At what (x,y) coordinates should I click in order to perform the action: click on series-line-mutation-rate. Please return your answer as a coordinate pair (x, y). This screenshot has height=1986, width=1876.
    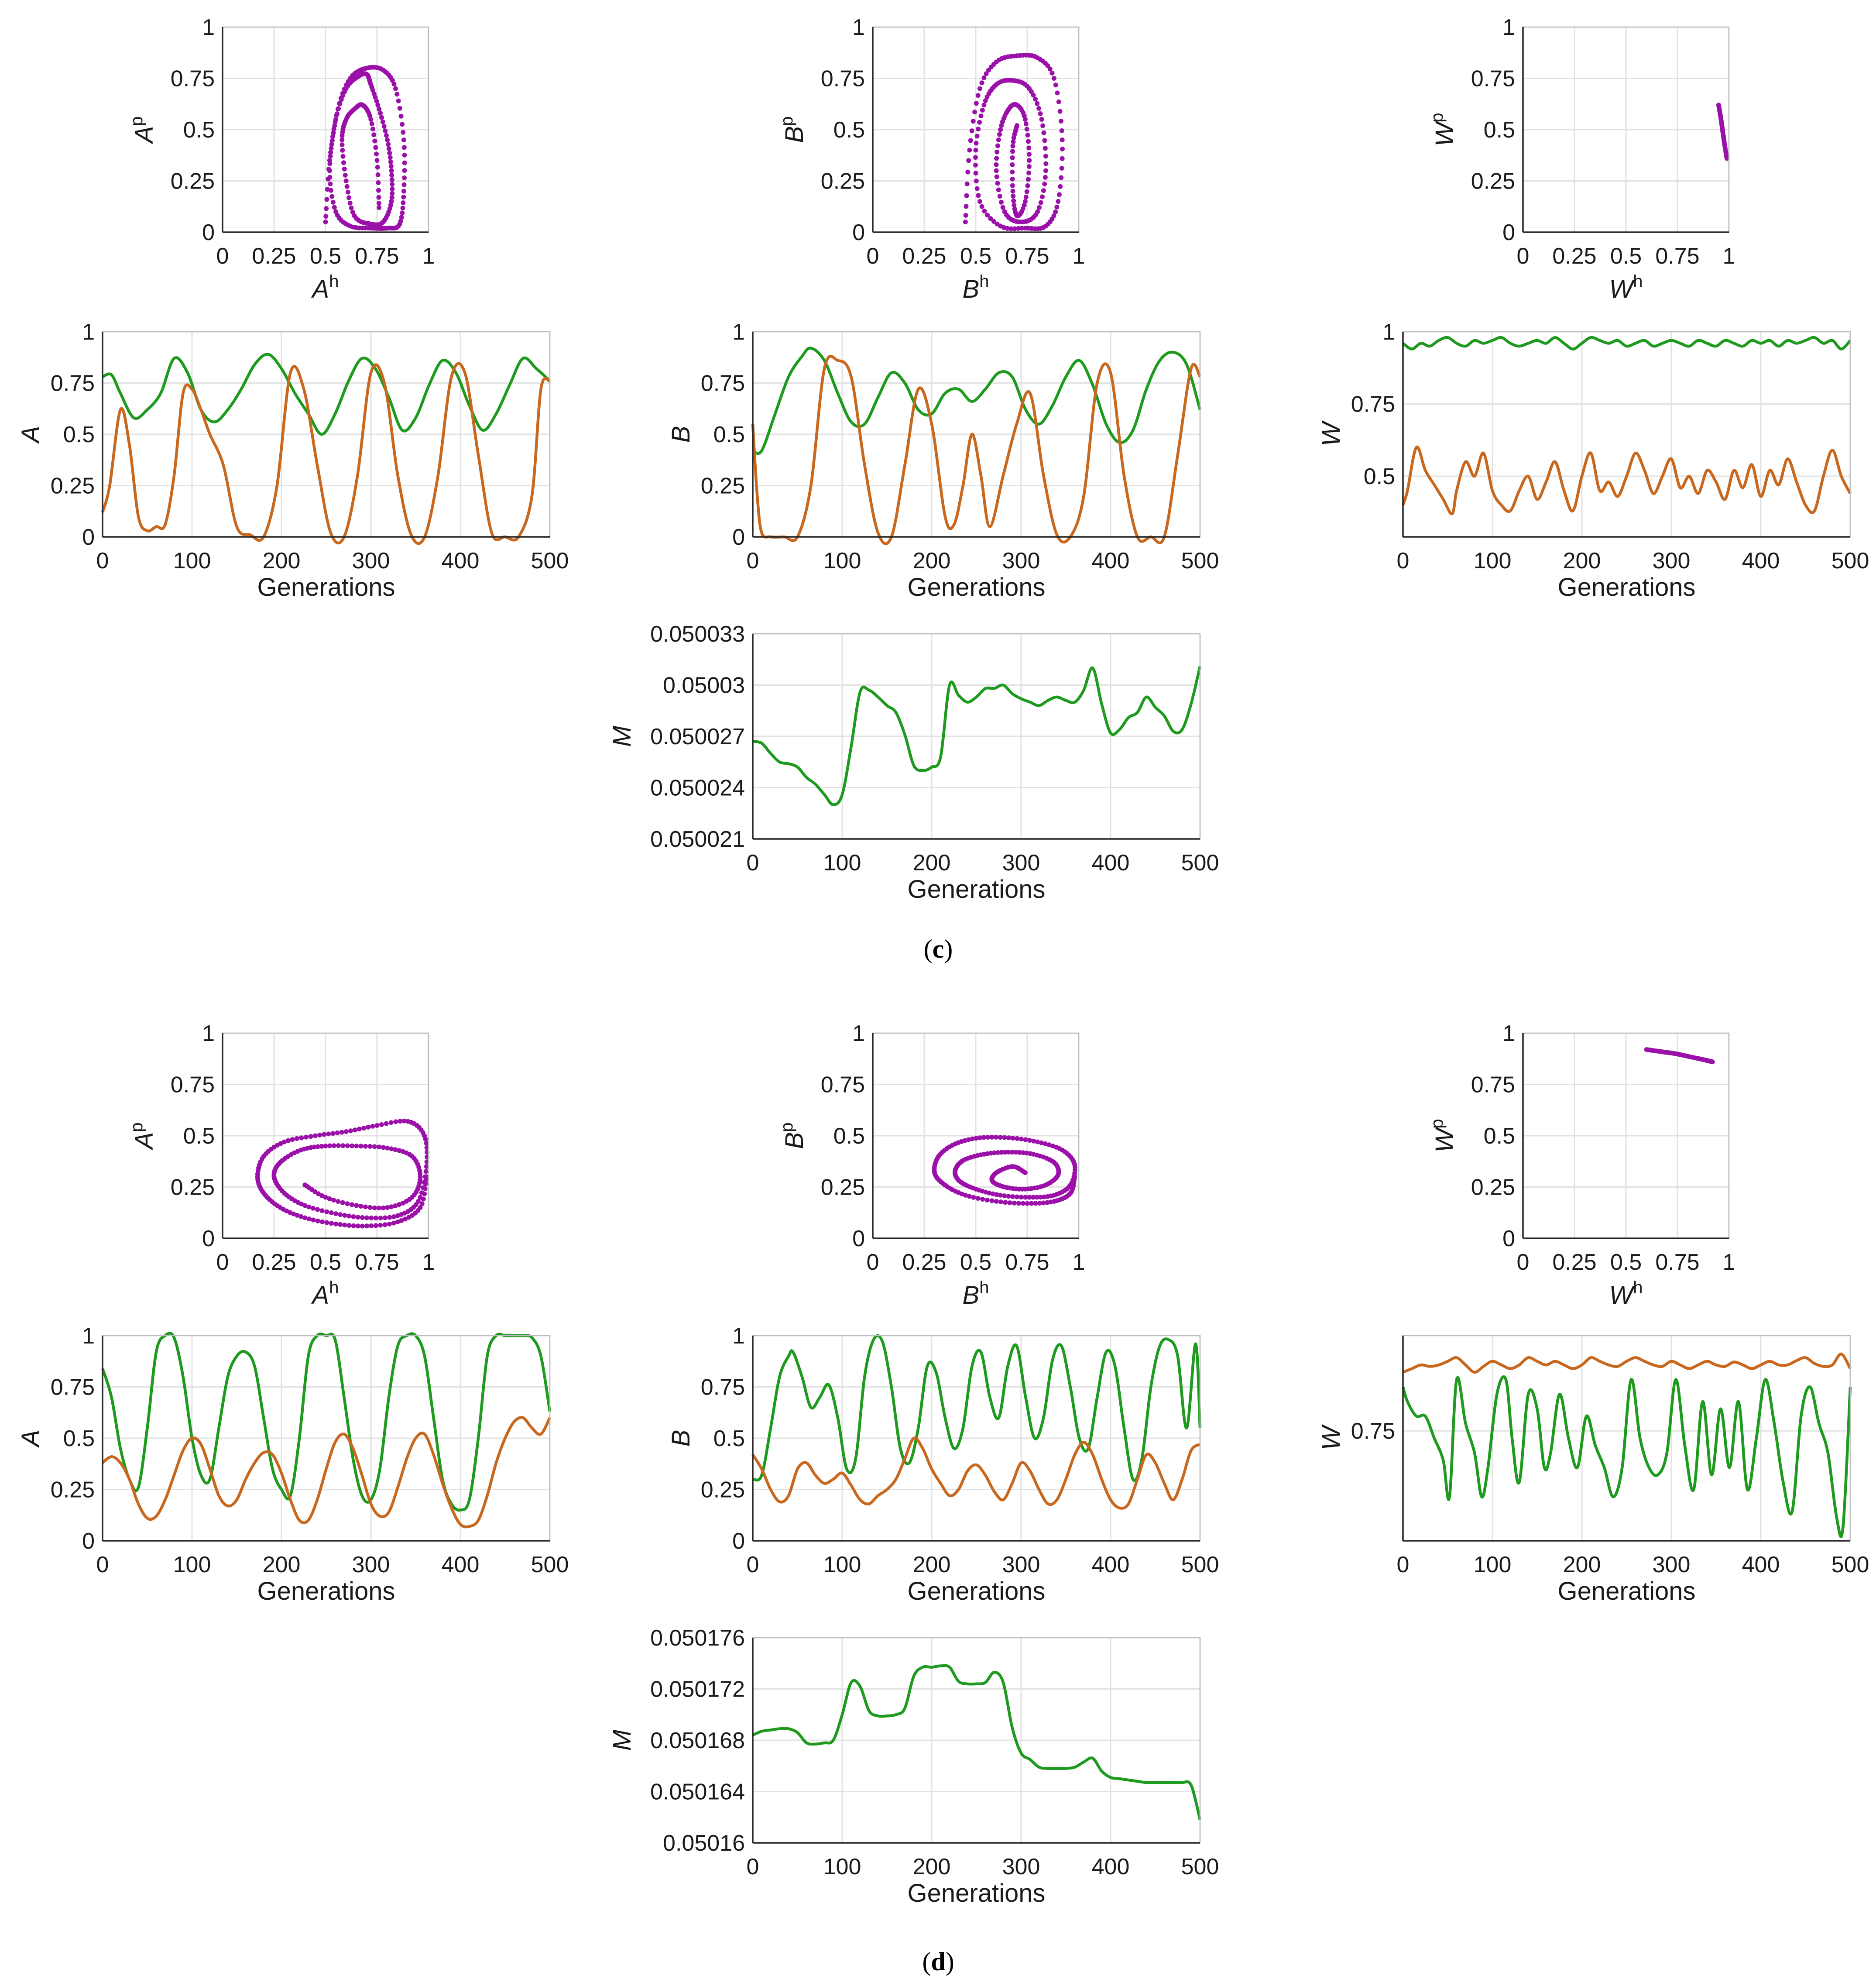
    Looking at the image, I should click on (977, 736).